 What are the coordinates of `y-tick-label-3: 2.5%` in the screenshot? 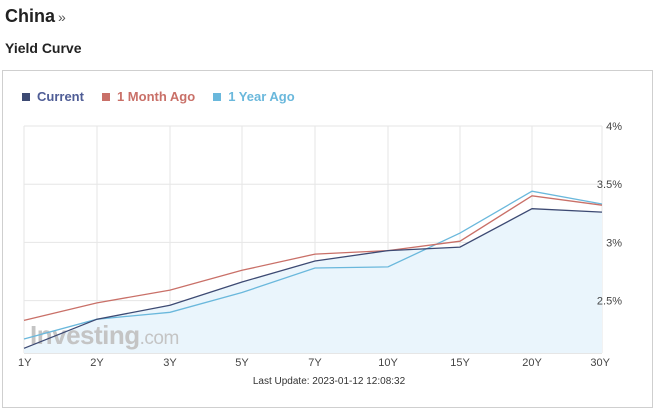 It's located at (609, 302).